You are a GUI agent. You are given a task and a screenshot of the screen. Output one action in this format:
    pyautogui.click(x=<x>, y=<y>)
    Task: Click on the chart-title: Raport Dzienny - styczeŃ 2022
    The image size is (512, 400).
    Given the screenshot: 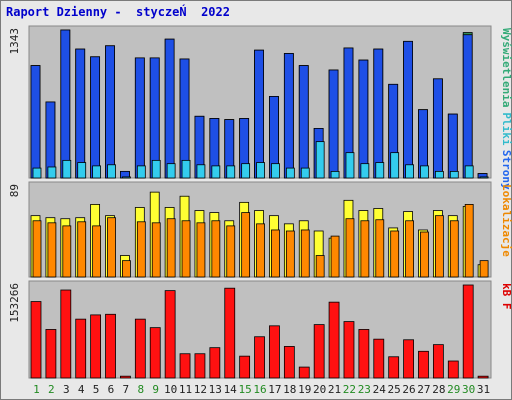 What is the action you would take?
    pyautogui.click(x=118, y=12)
    